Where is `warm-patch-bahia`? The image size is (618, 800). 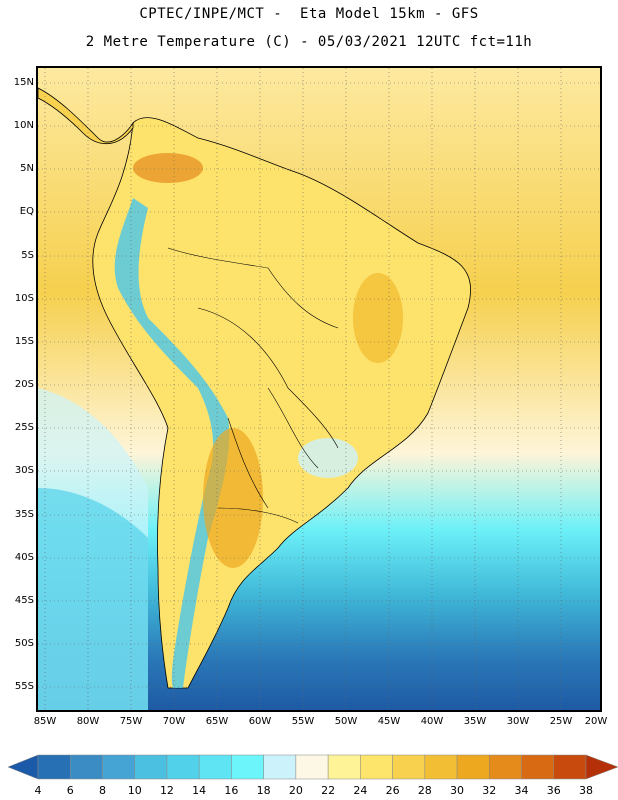
warm-patch-bahia is located at coordinates (378, 318).